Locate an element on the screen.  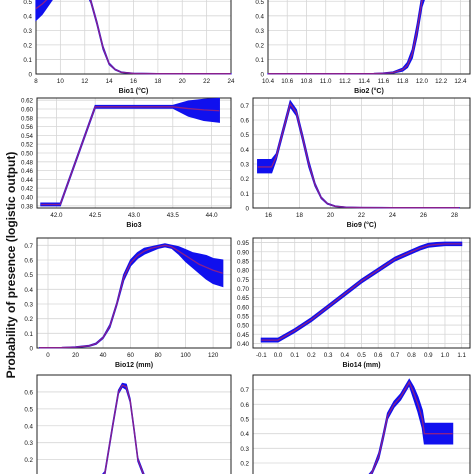
y-tick-label: 0.80 is located at coordinates (243, 271).